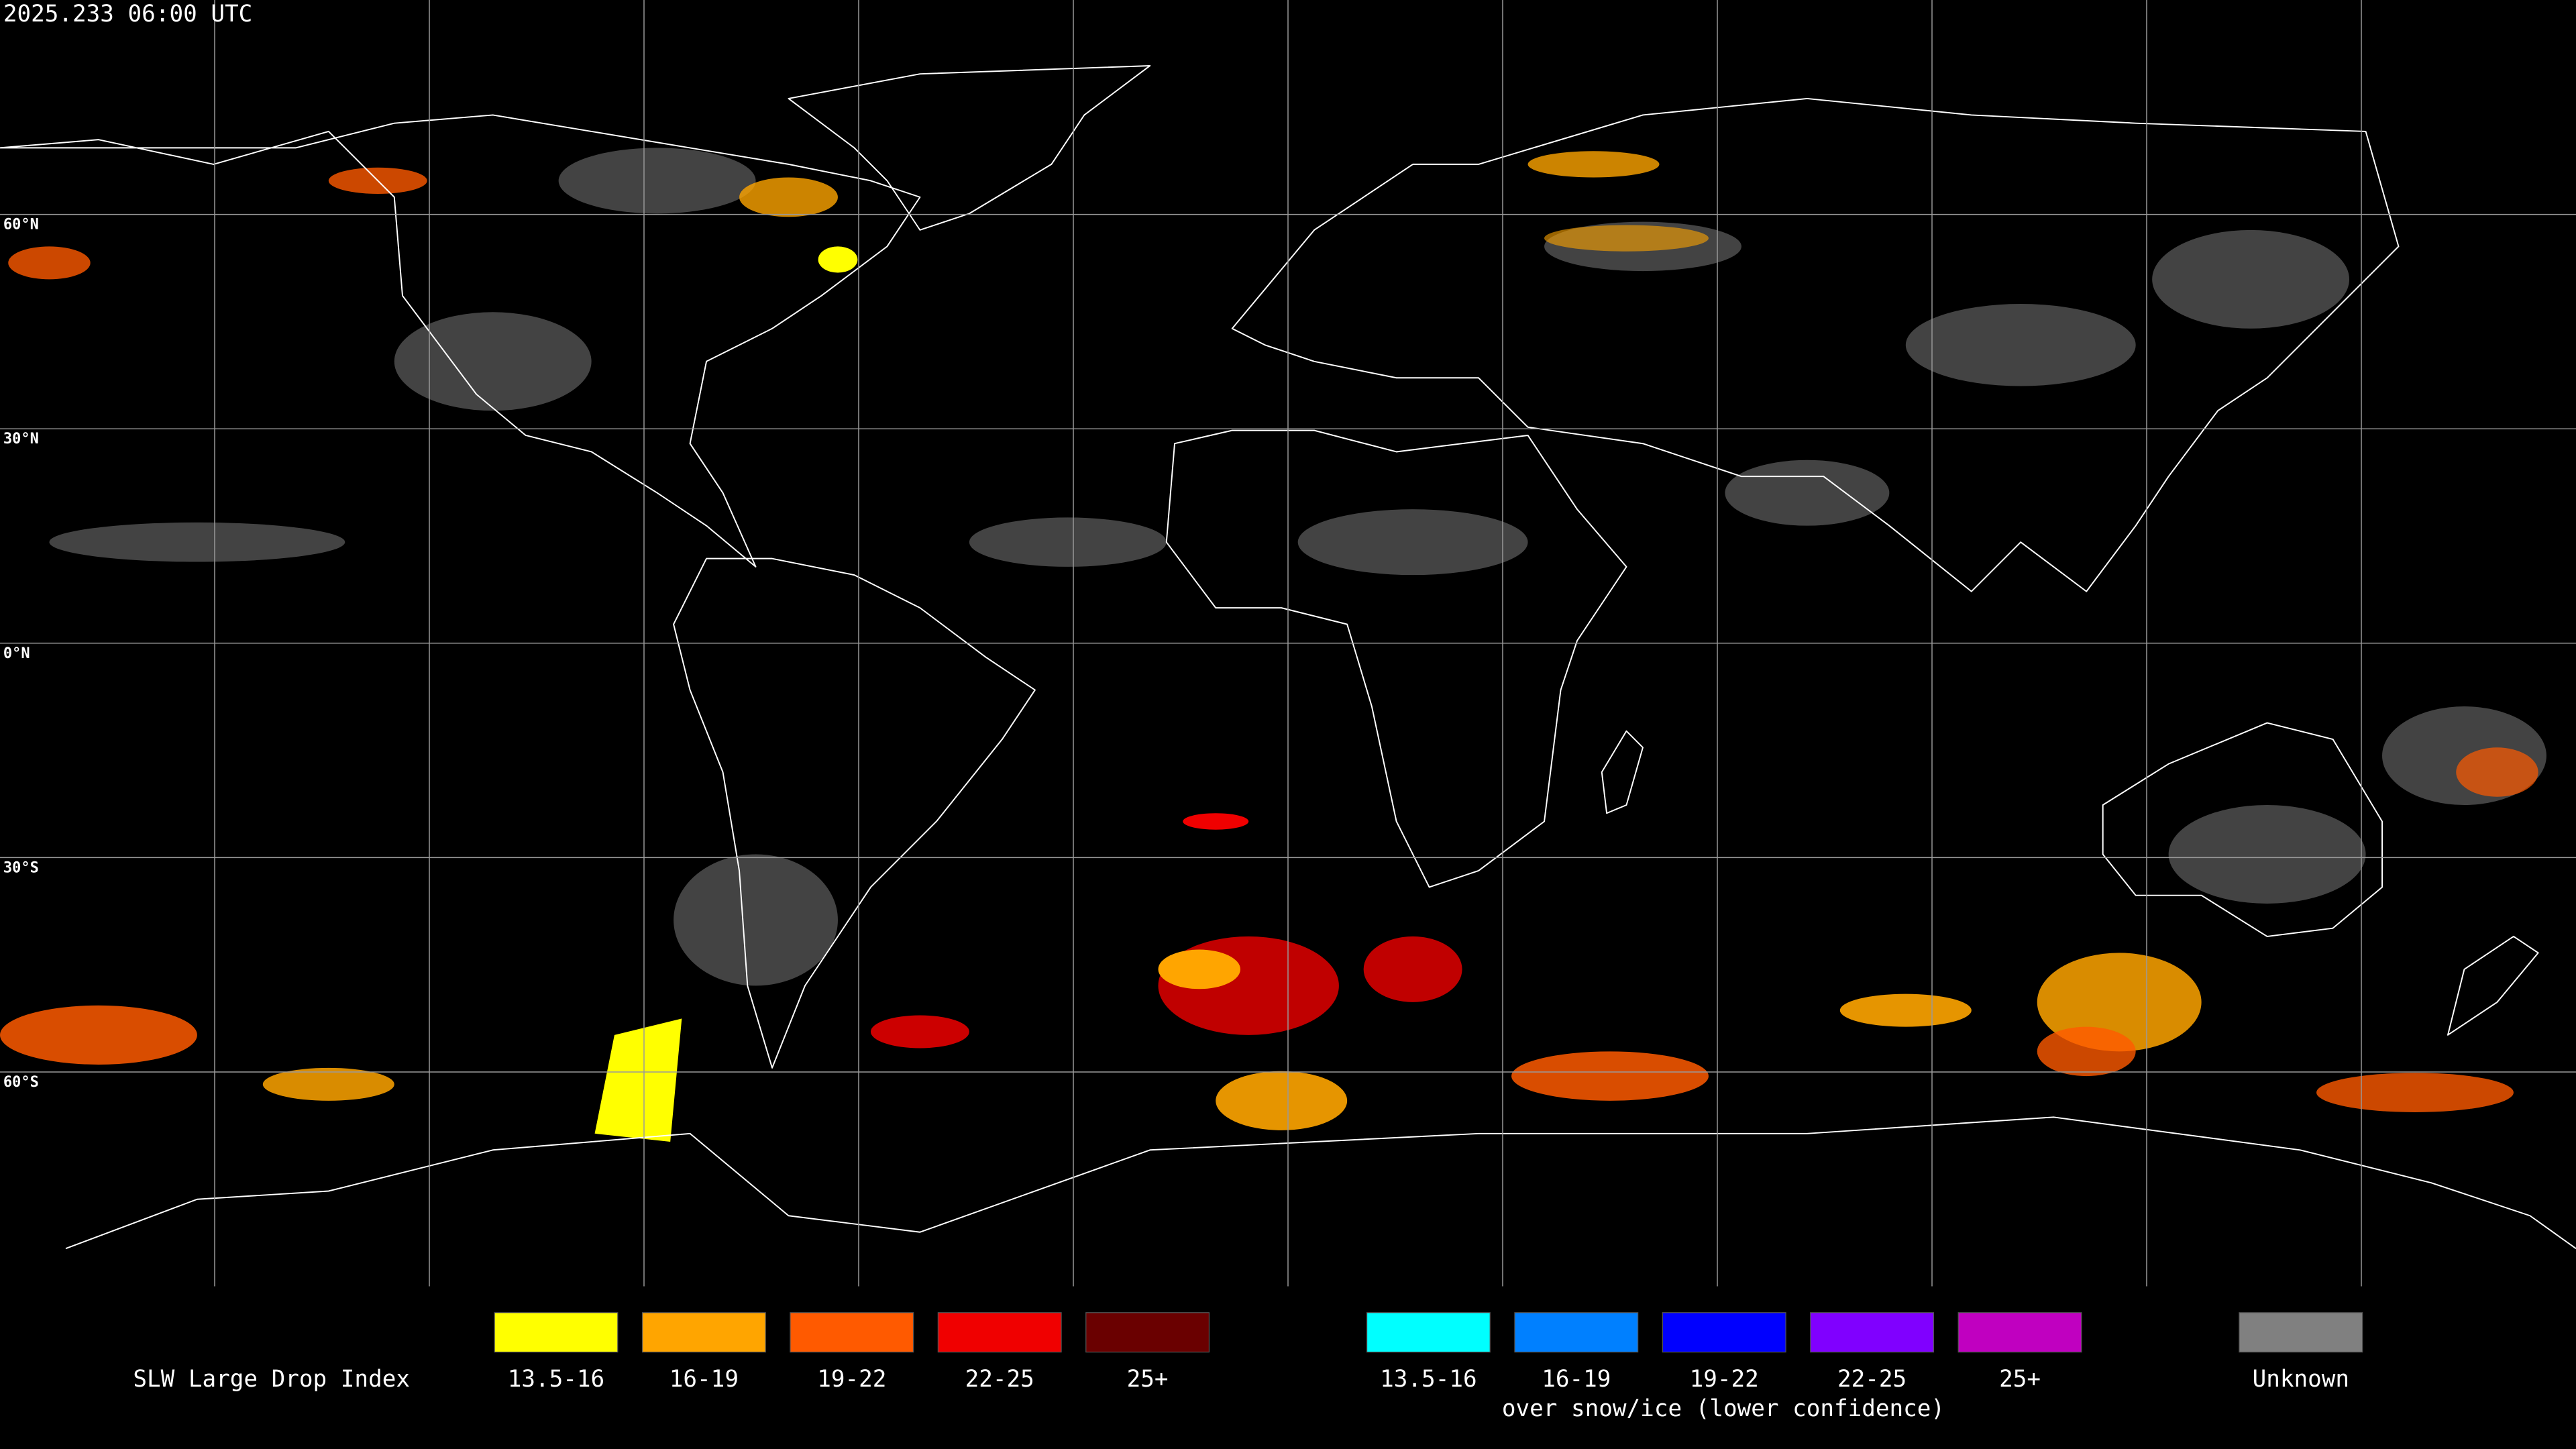  I want to click on legend-label: Unknown, so click(2301, 1379).